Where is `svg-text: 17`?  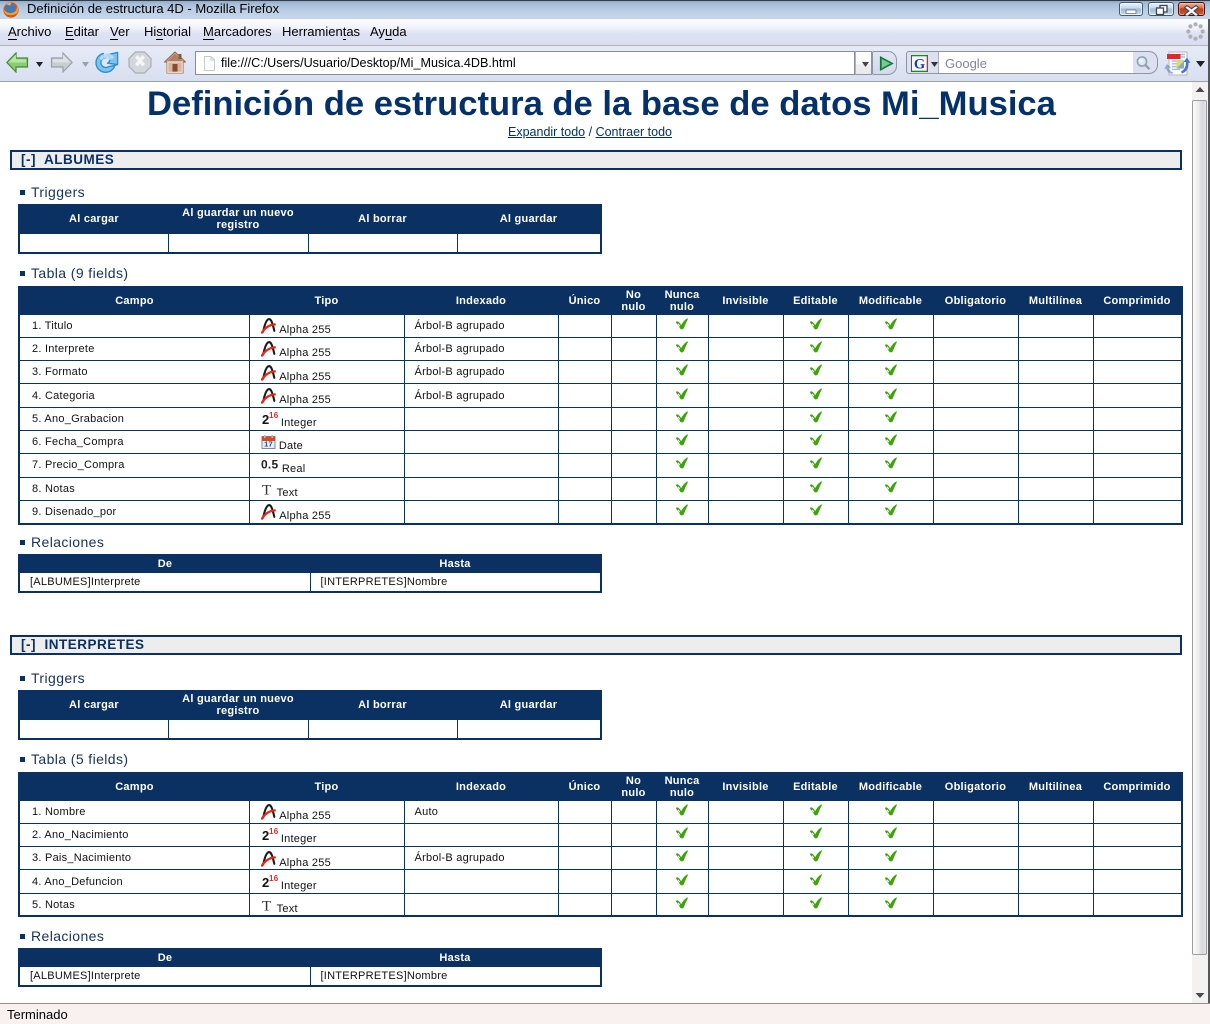 svg-text: 17 is located at coordinates (268, 444).